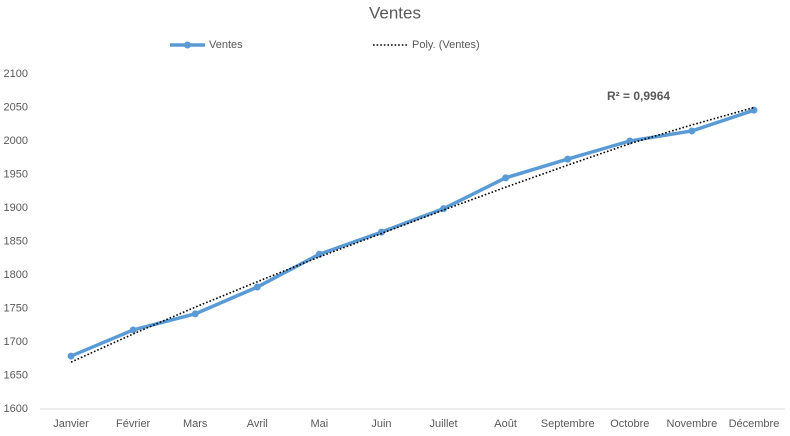 This screenshot has width=790, height=436. What do you see at coordinates (16, 375) in the screenshot?
I see `y-tick-label: 1650` at bounding box center [16, 375].